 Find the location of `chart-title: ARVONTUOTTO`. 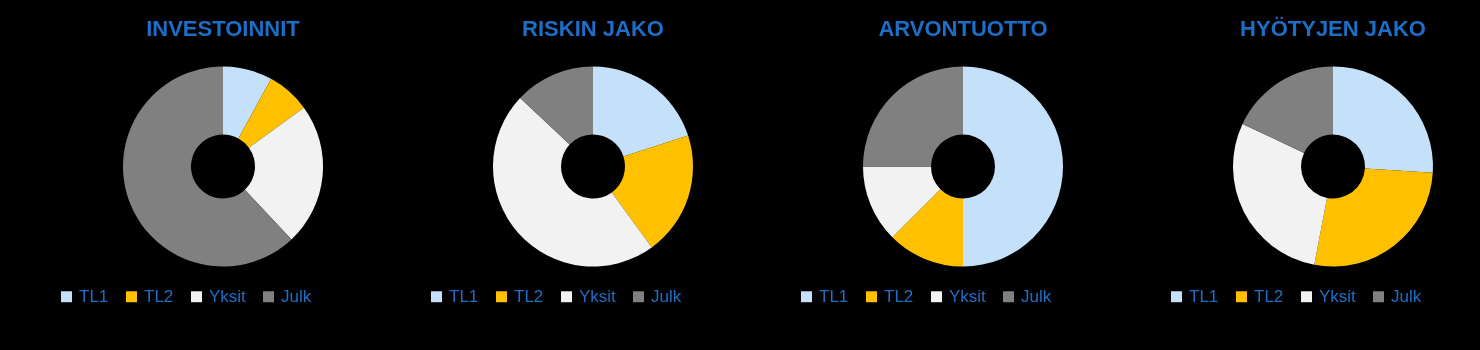

chart-title: ARVONTUOTTO is located at coordinates (963, 28).